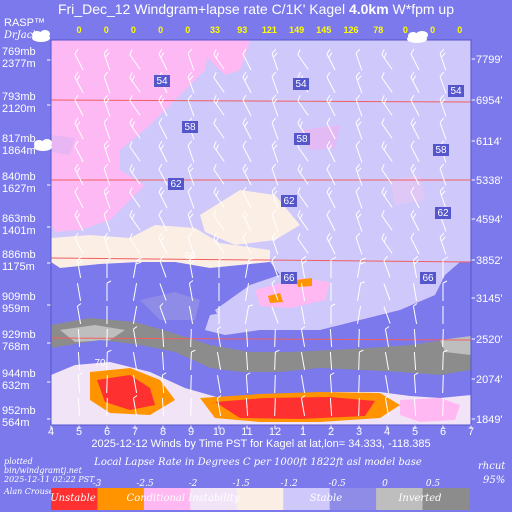 The image size is (512, 512). What do you see at coordinates (100, 363) in the screenshot?
I see `contour-label: 70` at bounding box center [100, 363].